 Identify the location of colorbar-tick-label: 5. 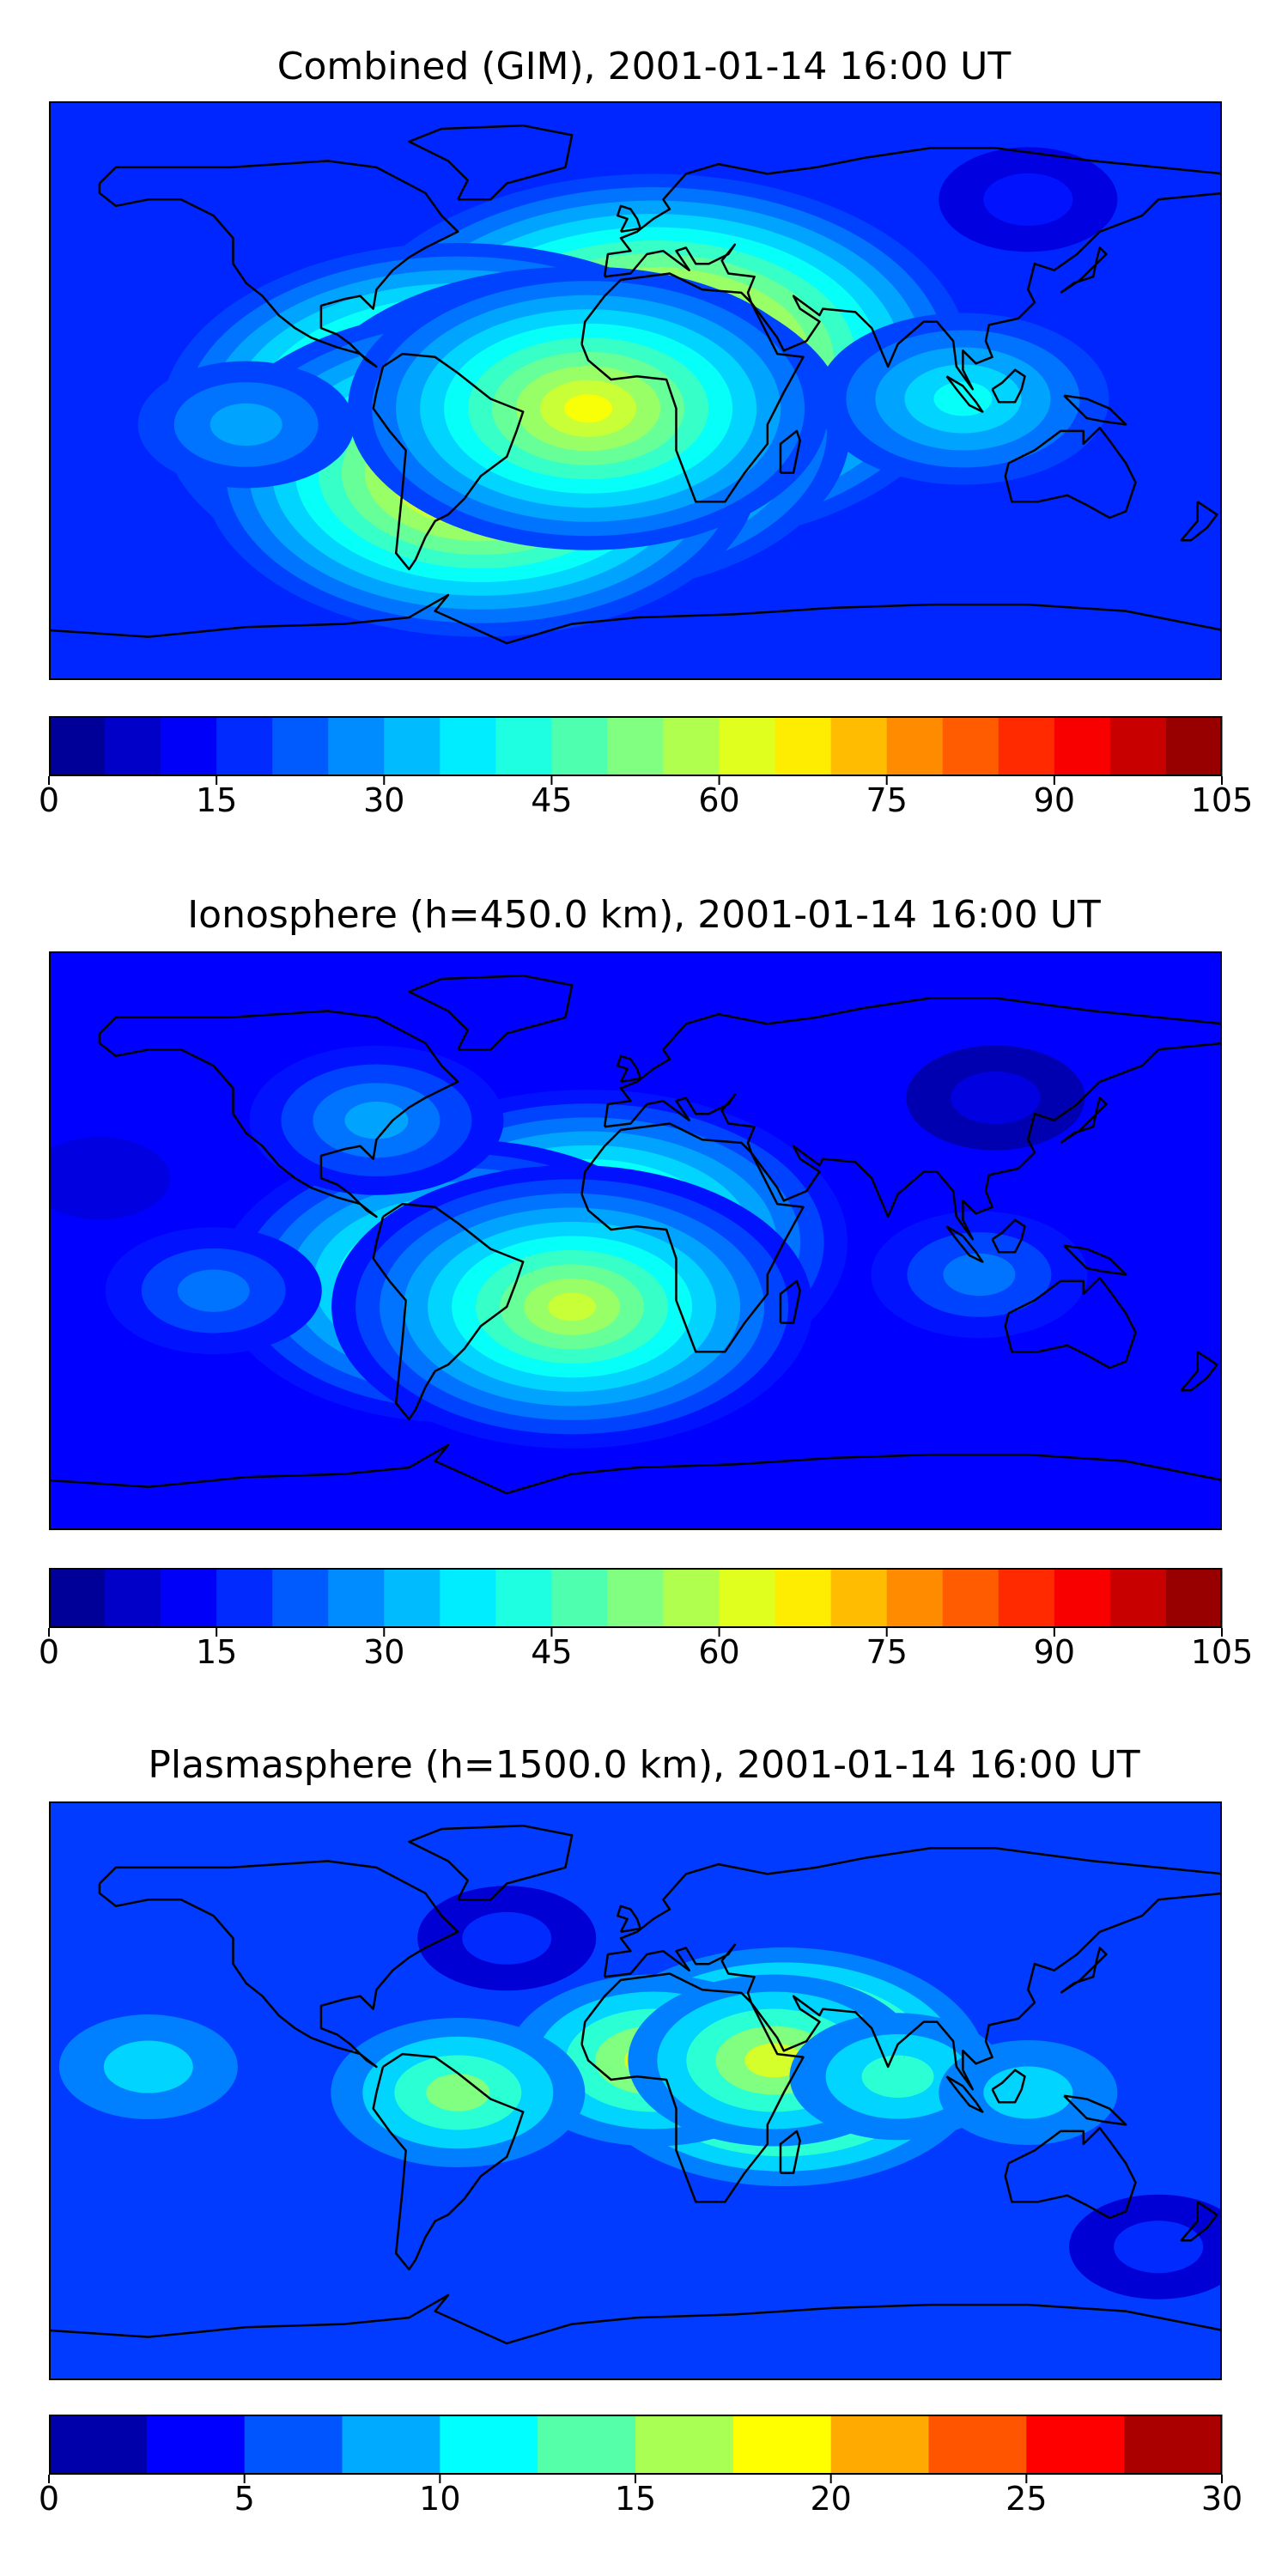
(244, 2499).